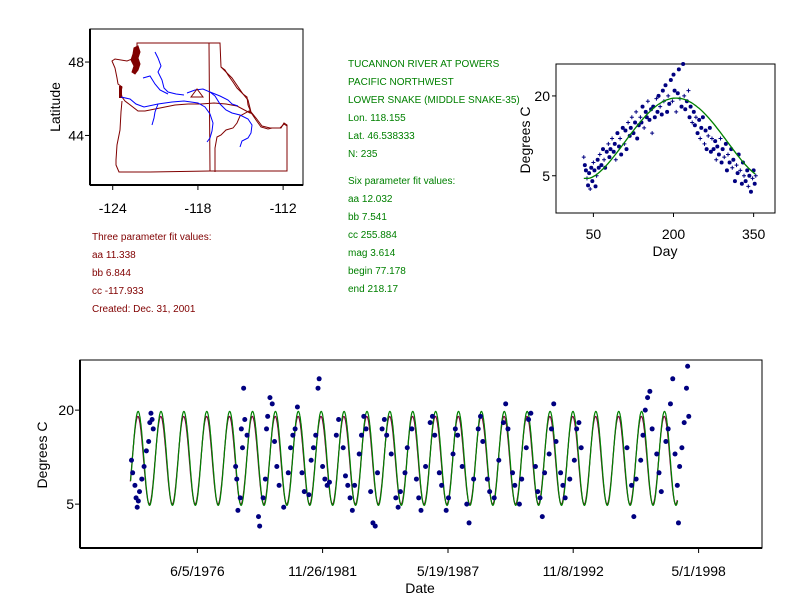 The image size is (792, 611). Describe the element at coordinates (155, 85) in the screenshot. I see `wenatchee-river` at that location.